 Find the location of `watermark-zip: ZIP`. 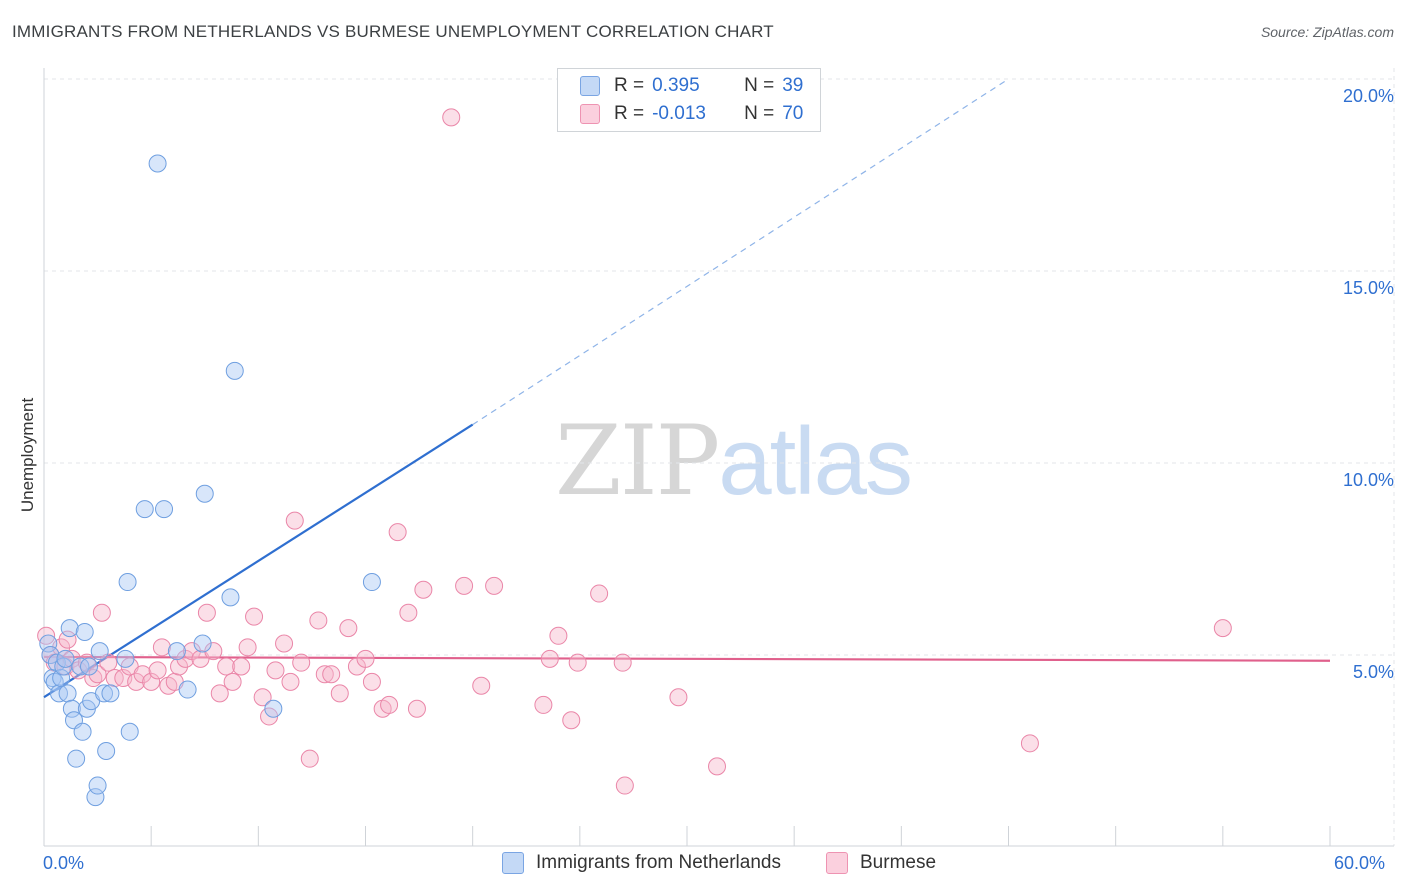

watermark-zip: ZIP is located at coordinates (637, 461).